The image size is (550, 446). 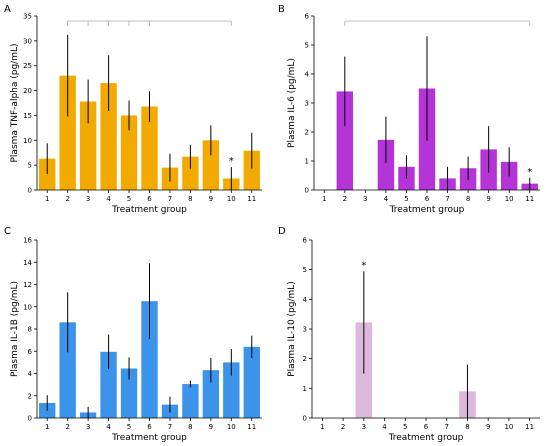 I want to click on x-tick-label: 1, so click(x=322, y=427).